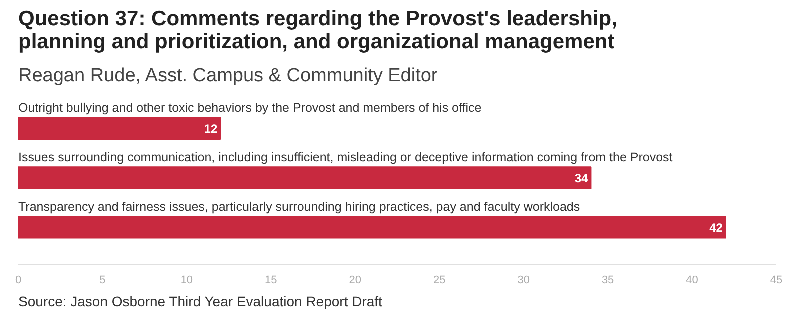 The width and height of the screenshot is (793, 314). What do you see at coordinates (318, 31) in the screenshot?
I see `chart-title: Question 37: Comments regarding the Provost's leadership, planning and prioritization, and organizational management` at bounding box center [318, 31].